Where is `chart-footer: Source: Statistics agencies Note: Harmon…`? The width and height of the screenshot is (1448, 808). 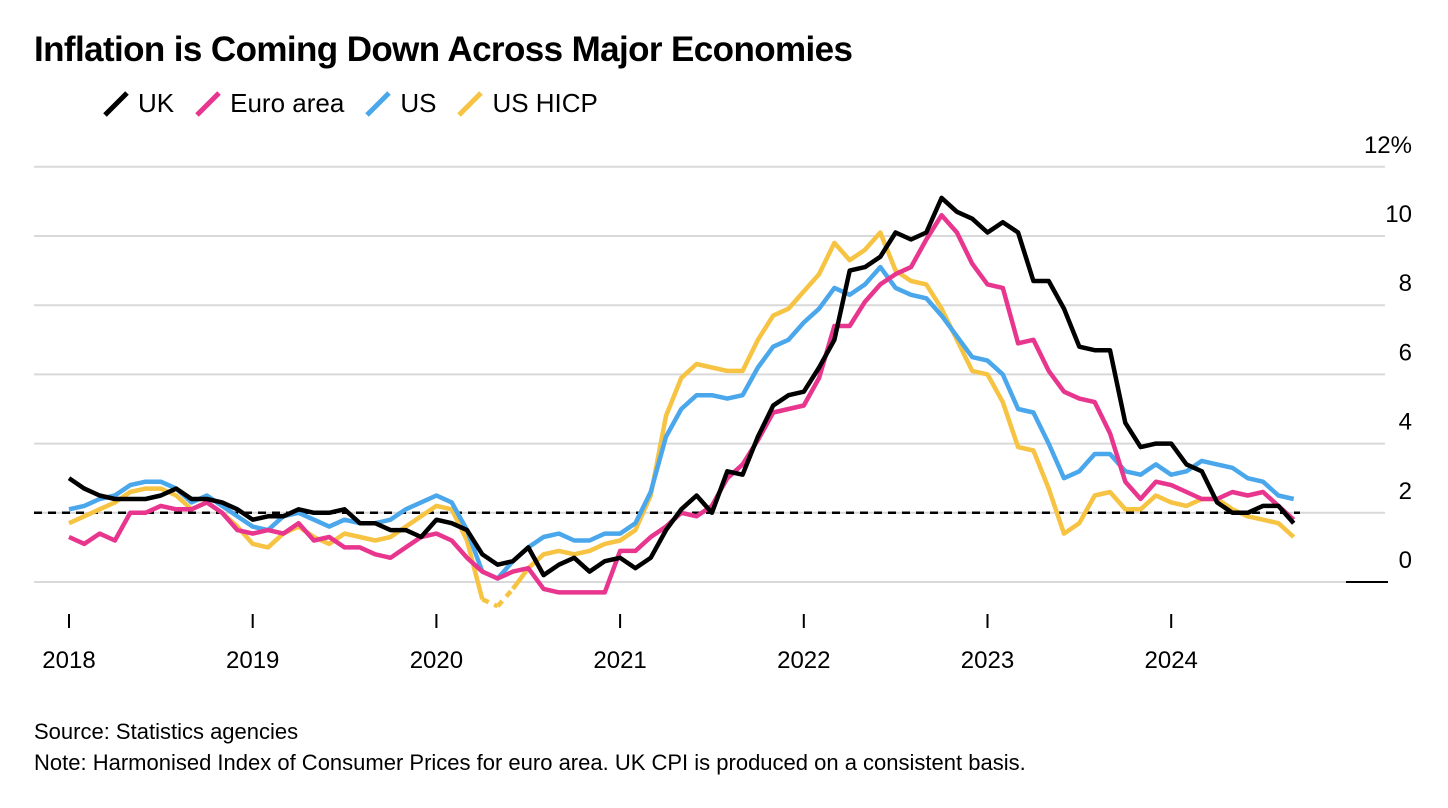
chart-footer: Source: Statistics agencies Note: Harmon… is located at coordinates (530, 747).